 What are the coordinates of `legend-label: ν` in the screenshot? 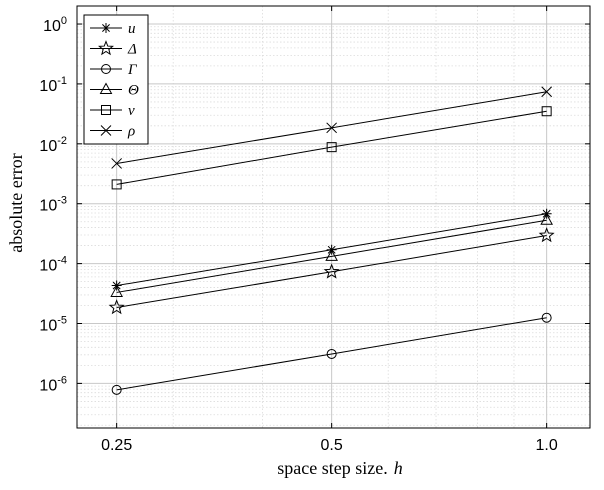 It's located at (131, 111).